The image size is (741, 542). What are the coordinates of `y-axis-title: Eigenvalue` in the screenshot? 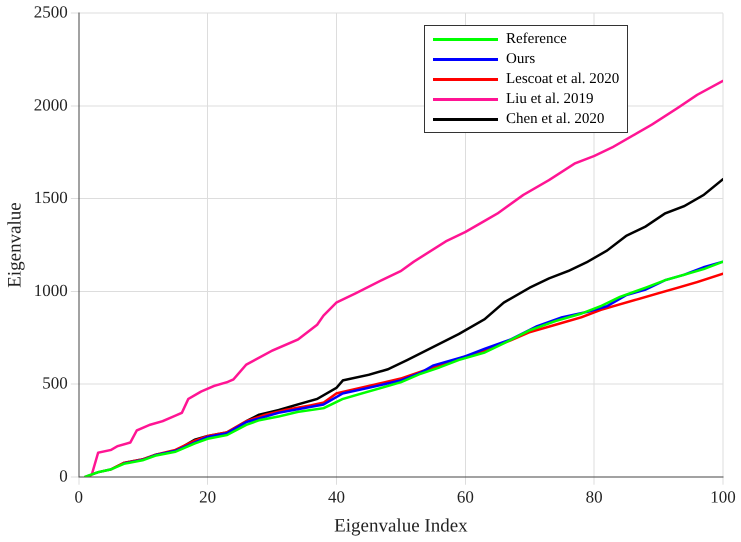 It's located at (15, 245).